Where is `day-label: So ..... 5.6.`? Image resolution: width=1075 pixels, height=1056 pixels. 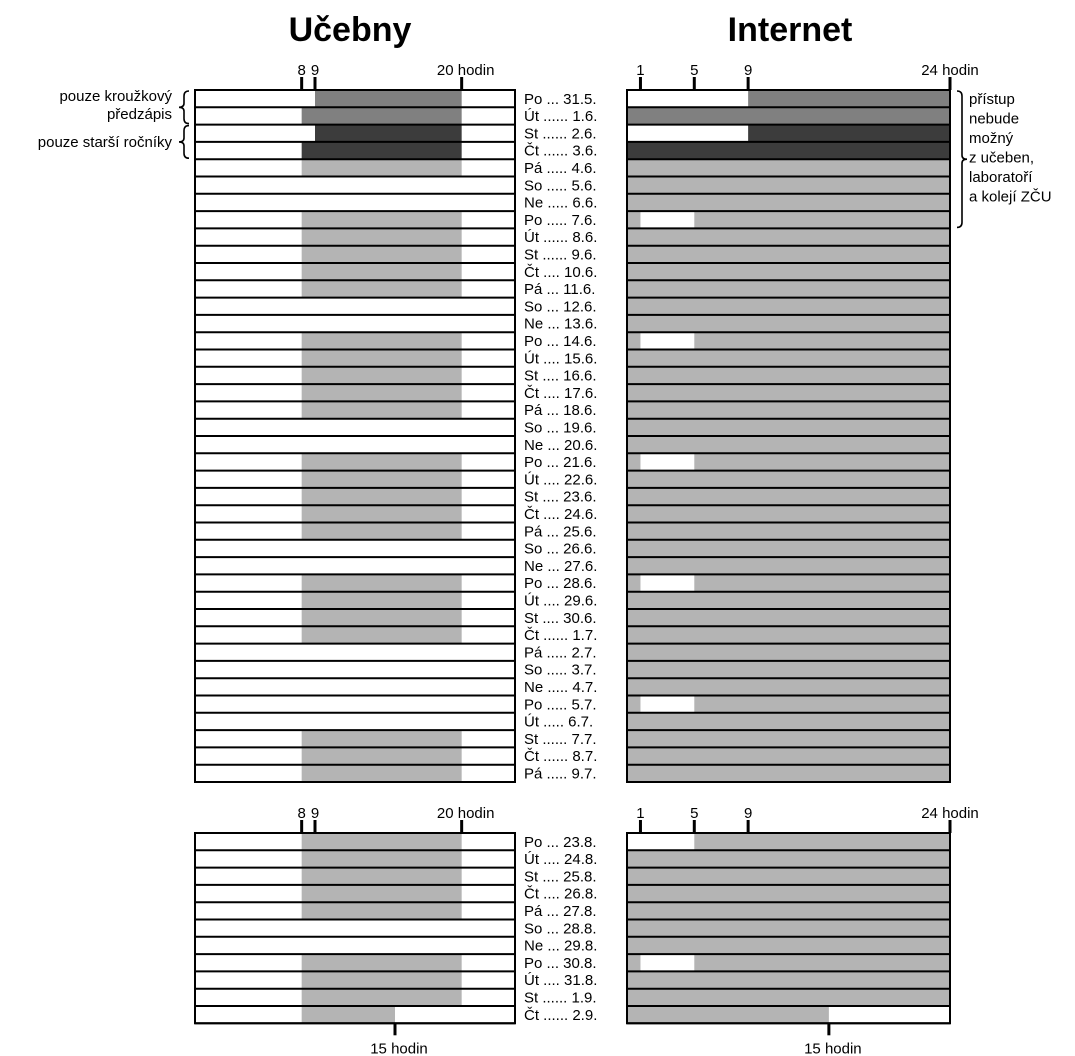 day-label: So ..... 5.6. is located at coordinates (560, 185).